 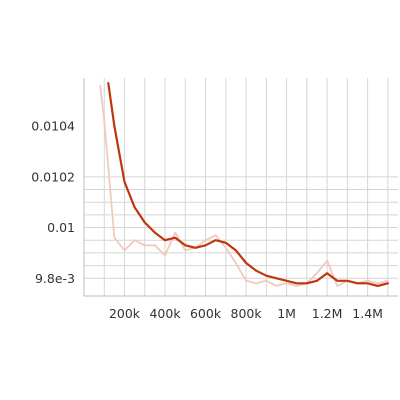 I want to click on x-tick-label: 1M, so click(x=286, y=313).